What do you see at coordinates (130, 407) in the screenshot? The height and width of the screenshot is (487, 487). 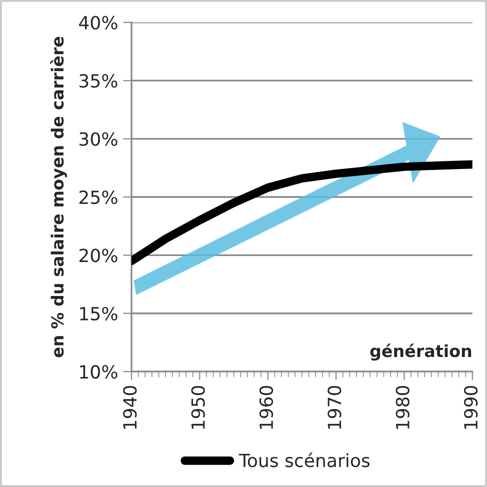 I see `x-tick-label: 1940` at bounding box center [130, 407].